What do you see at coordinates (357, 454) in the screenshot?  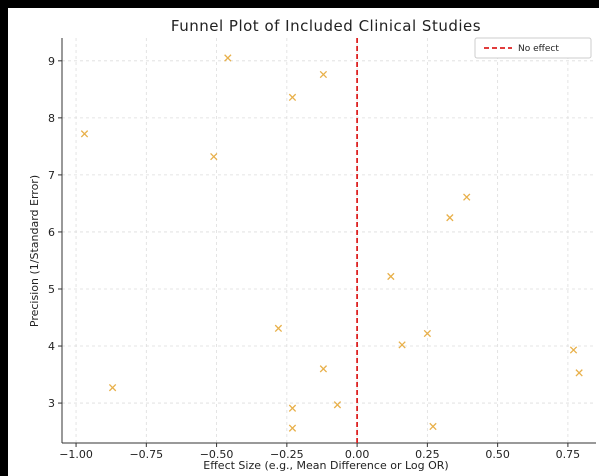 I see `x-tick-label: 0.00` at bounding box center [357, 454].